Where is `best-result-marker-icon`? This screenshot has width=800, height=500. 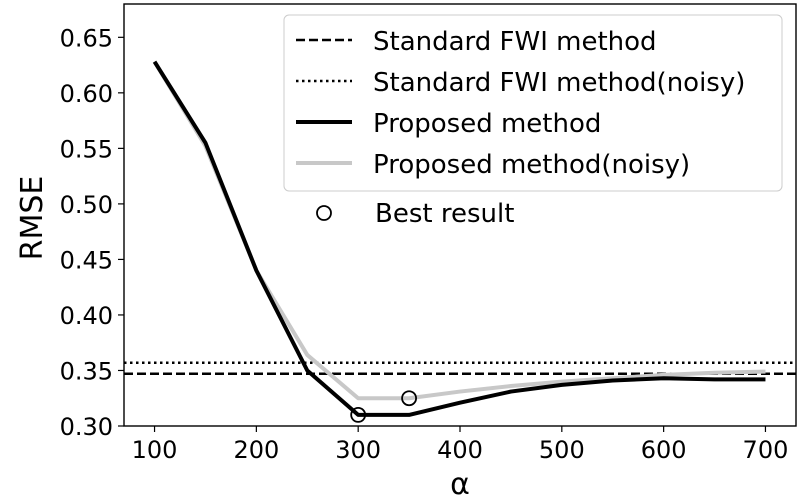 best-result-marker-icon is located at coordinates (324, 213).